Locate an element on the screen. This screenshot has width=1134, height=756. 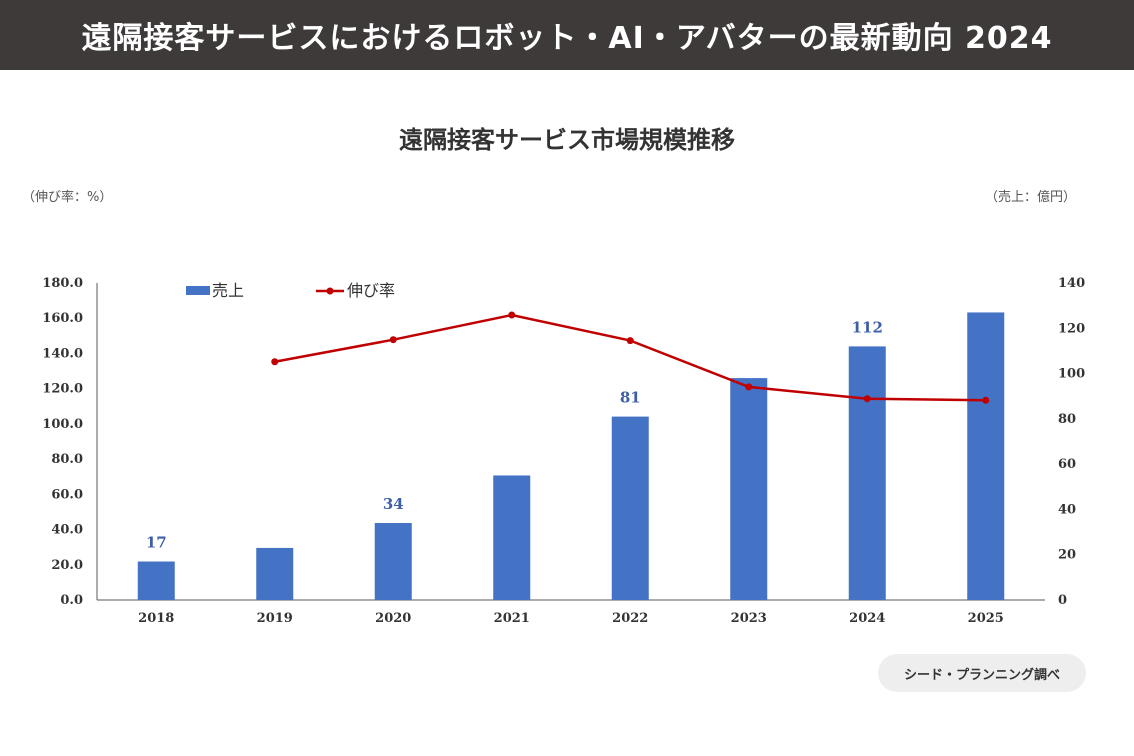
growth-rate-point-2023 is located at coordinates (749, 387).